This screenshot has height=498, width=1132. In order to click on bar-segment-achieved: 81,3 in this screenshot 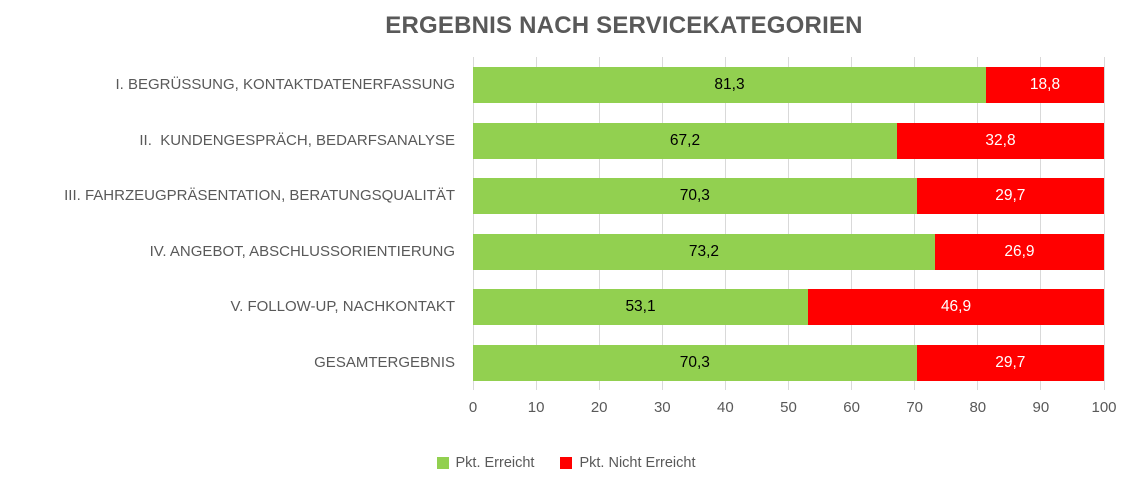, I will do `click(729, 85)`.